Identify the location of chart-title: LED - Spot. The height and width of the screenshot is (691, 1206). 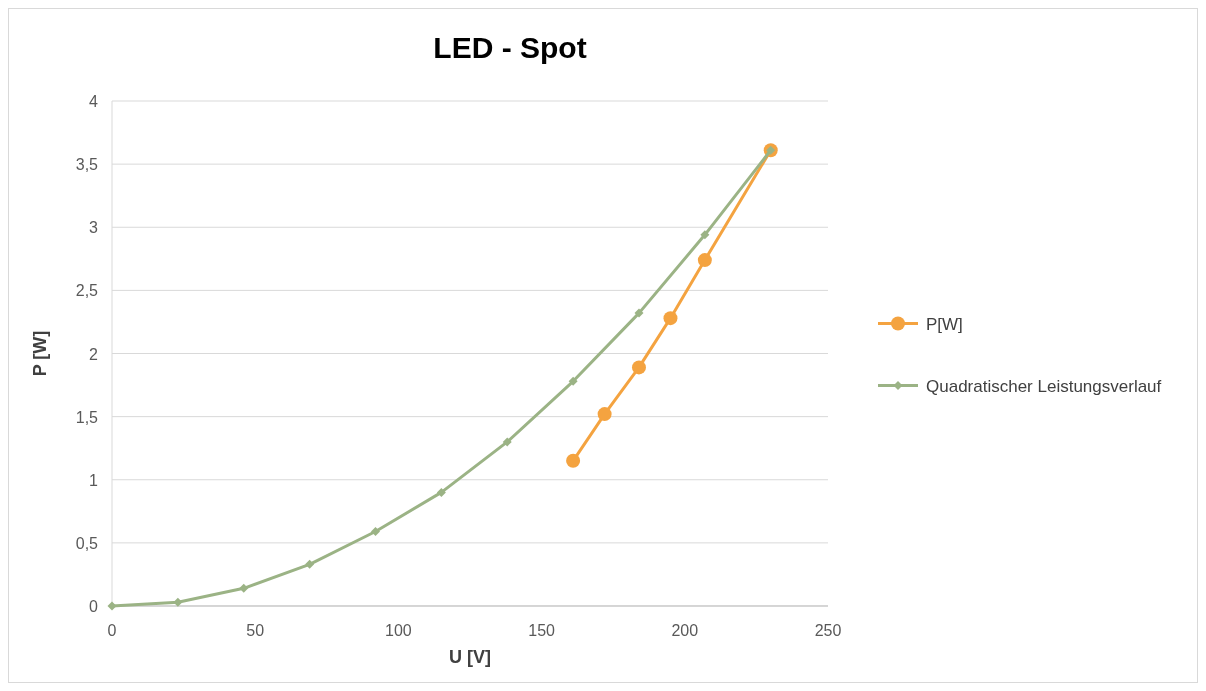
(510, 47).